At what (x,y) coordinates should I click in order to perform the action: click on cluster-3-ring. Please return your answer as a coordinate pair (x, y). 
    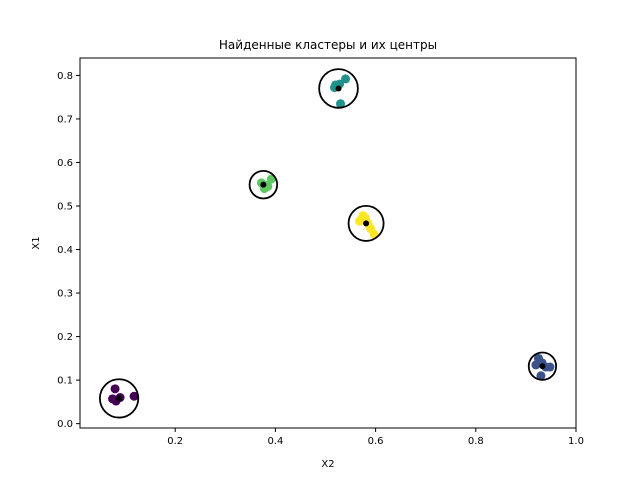
    Looking at the image, I should click on (263, 184).